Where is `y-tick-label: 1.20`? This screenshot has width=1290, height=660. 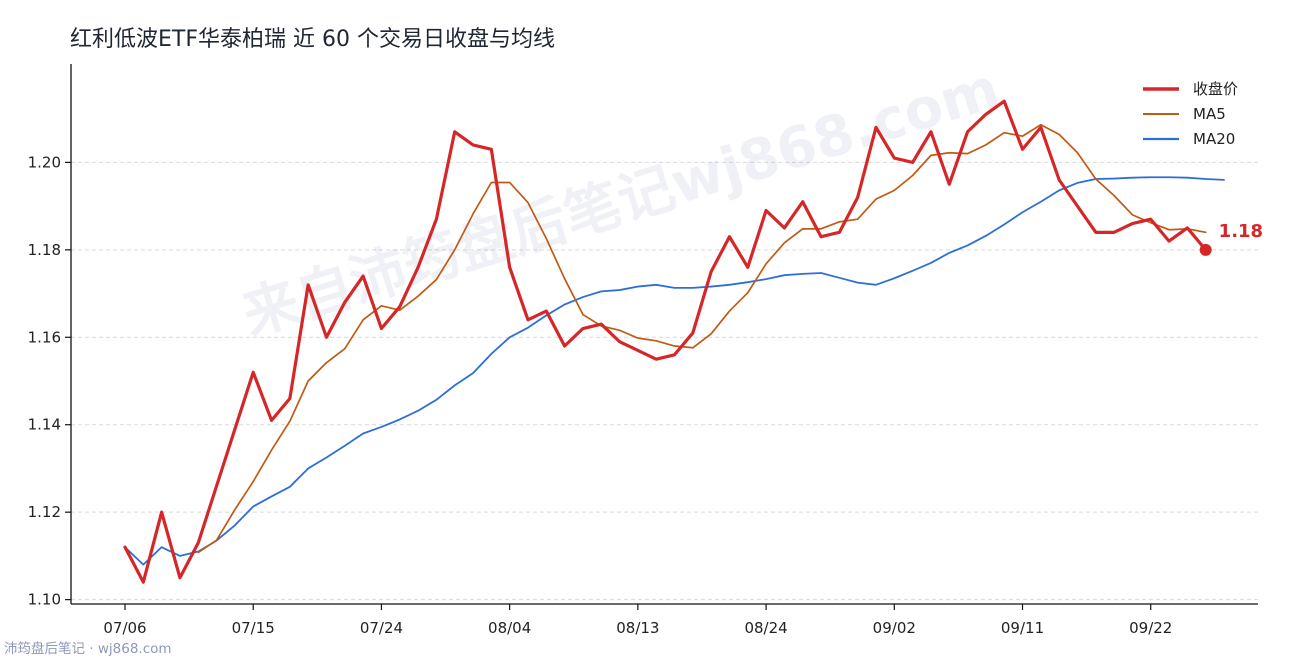 y-tick-label: 1.20 is located at coordinates (44, 162).